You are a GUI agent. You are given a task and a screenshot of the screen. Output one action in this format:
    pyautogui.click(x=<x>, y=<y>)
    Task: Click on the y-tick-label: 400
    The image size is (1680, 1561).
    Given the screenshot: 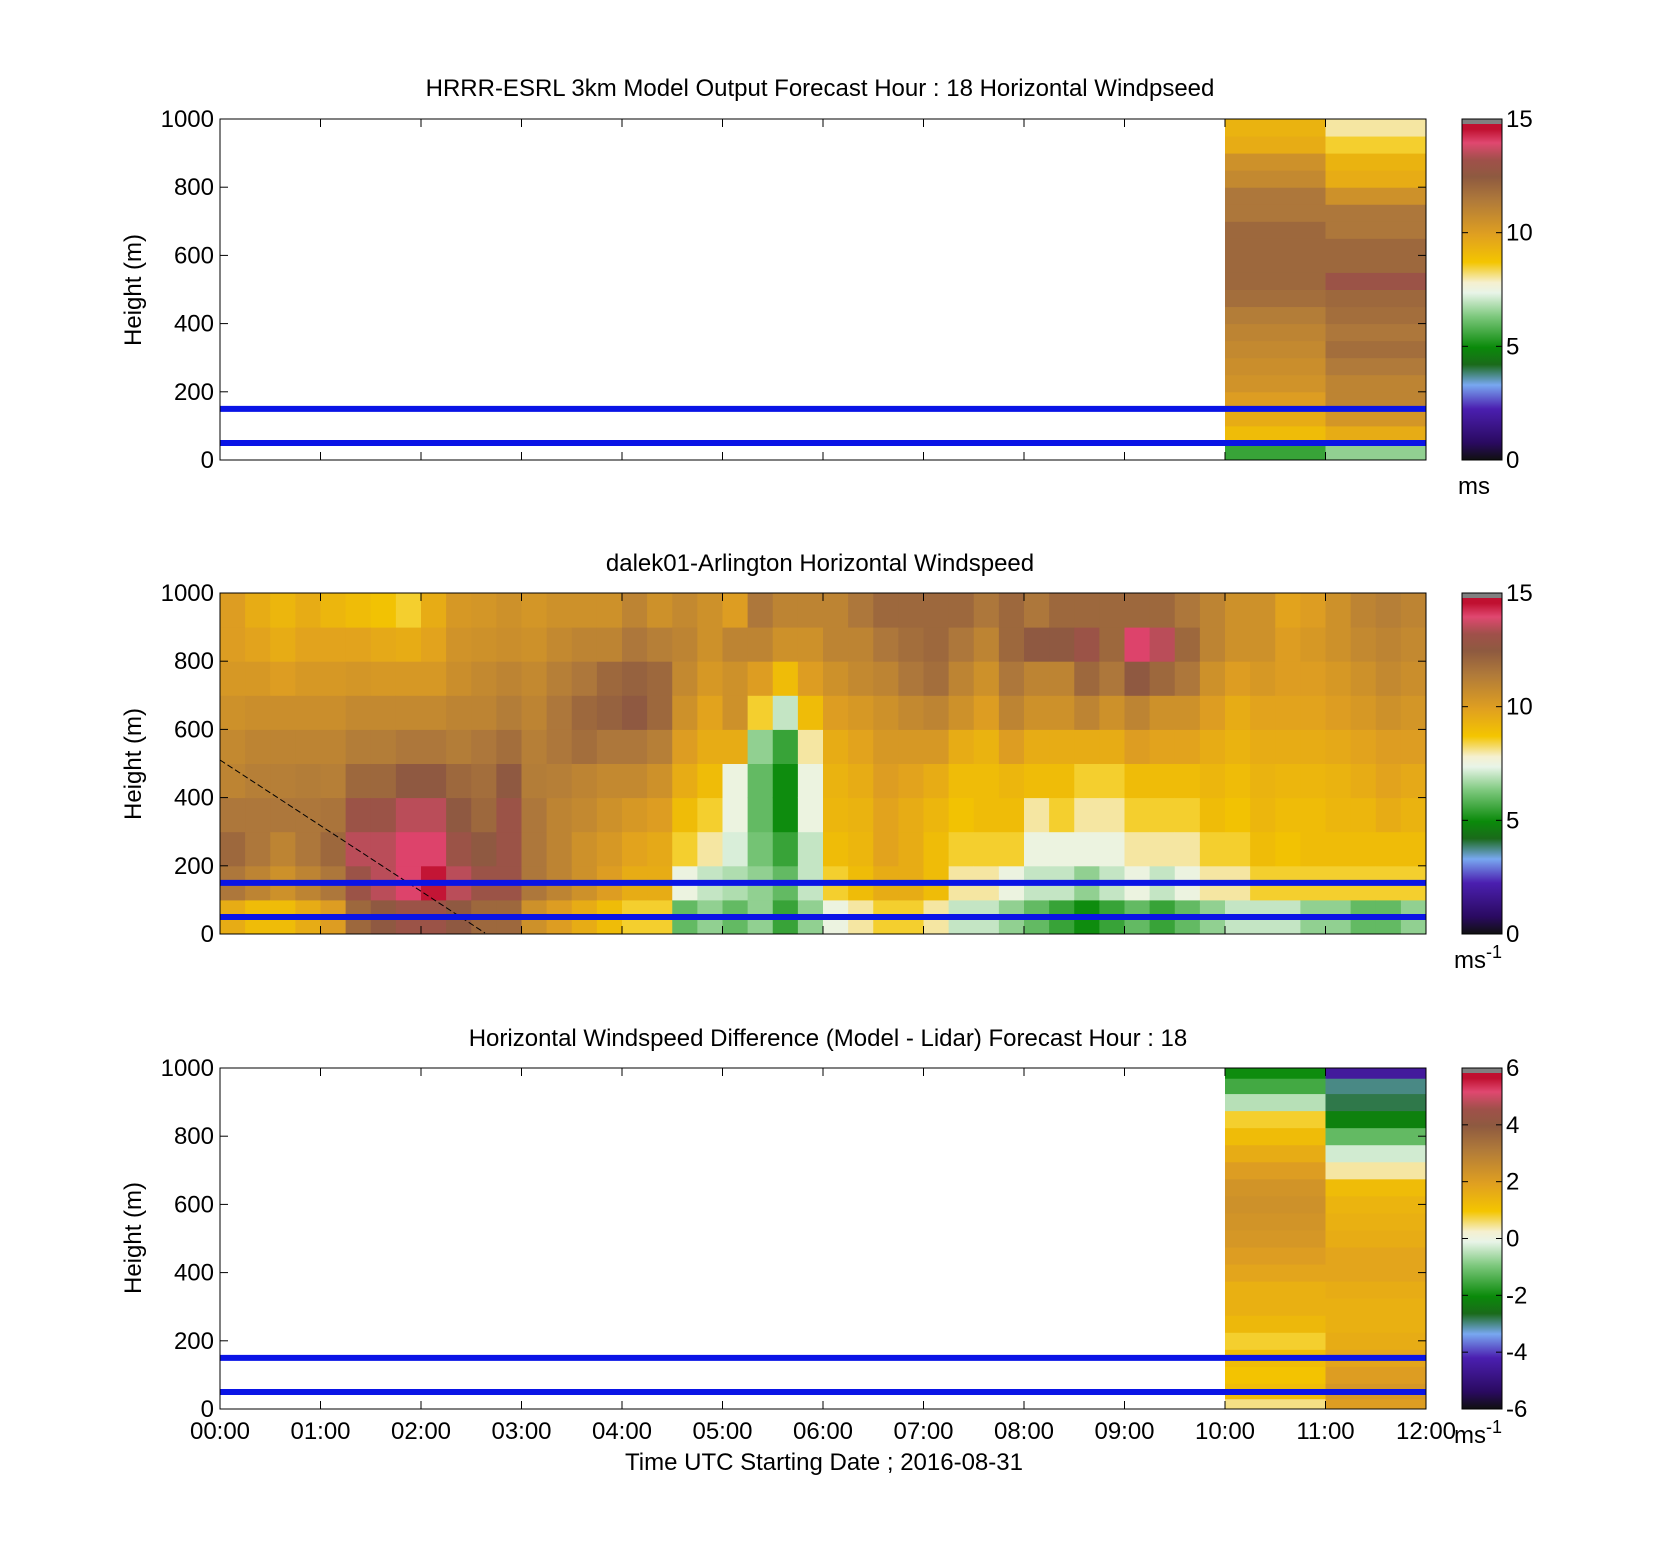 What is the action you would take?
    pyautogui.click(x=194, y=324)
    